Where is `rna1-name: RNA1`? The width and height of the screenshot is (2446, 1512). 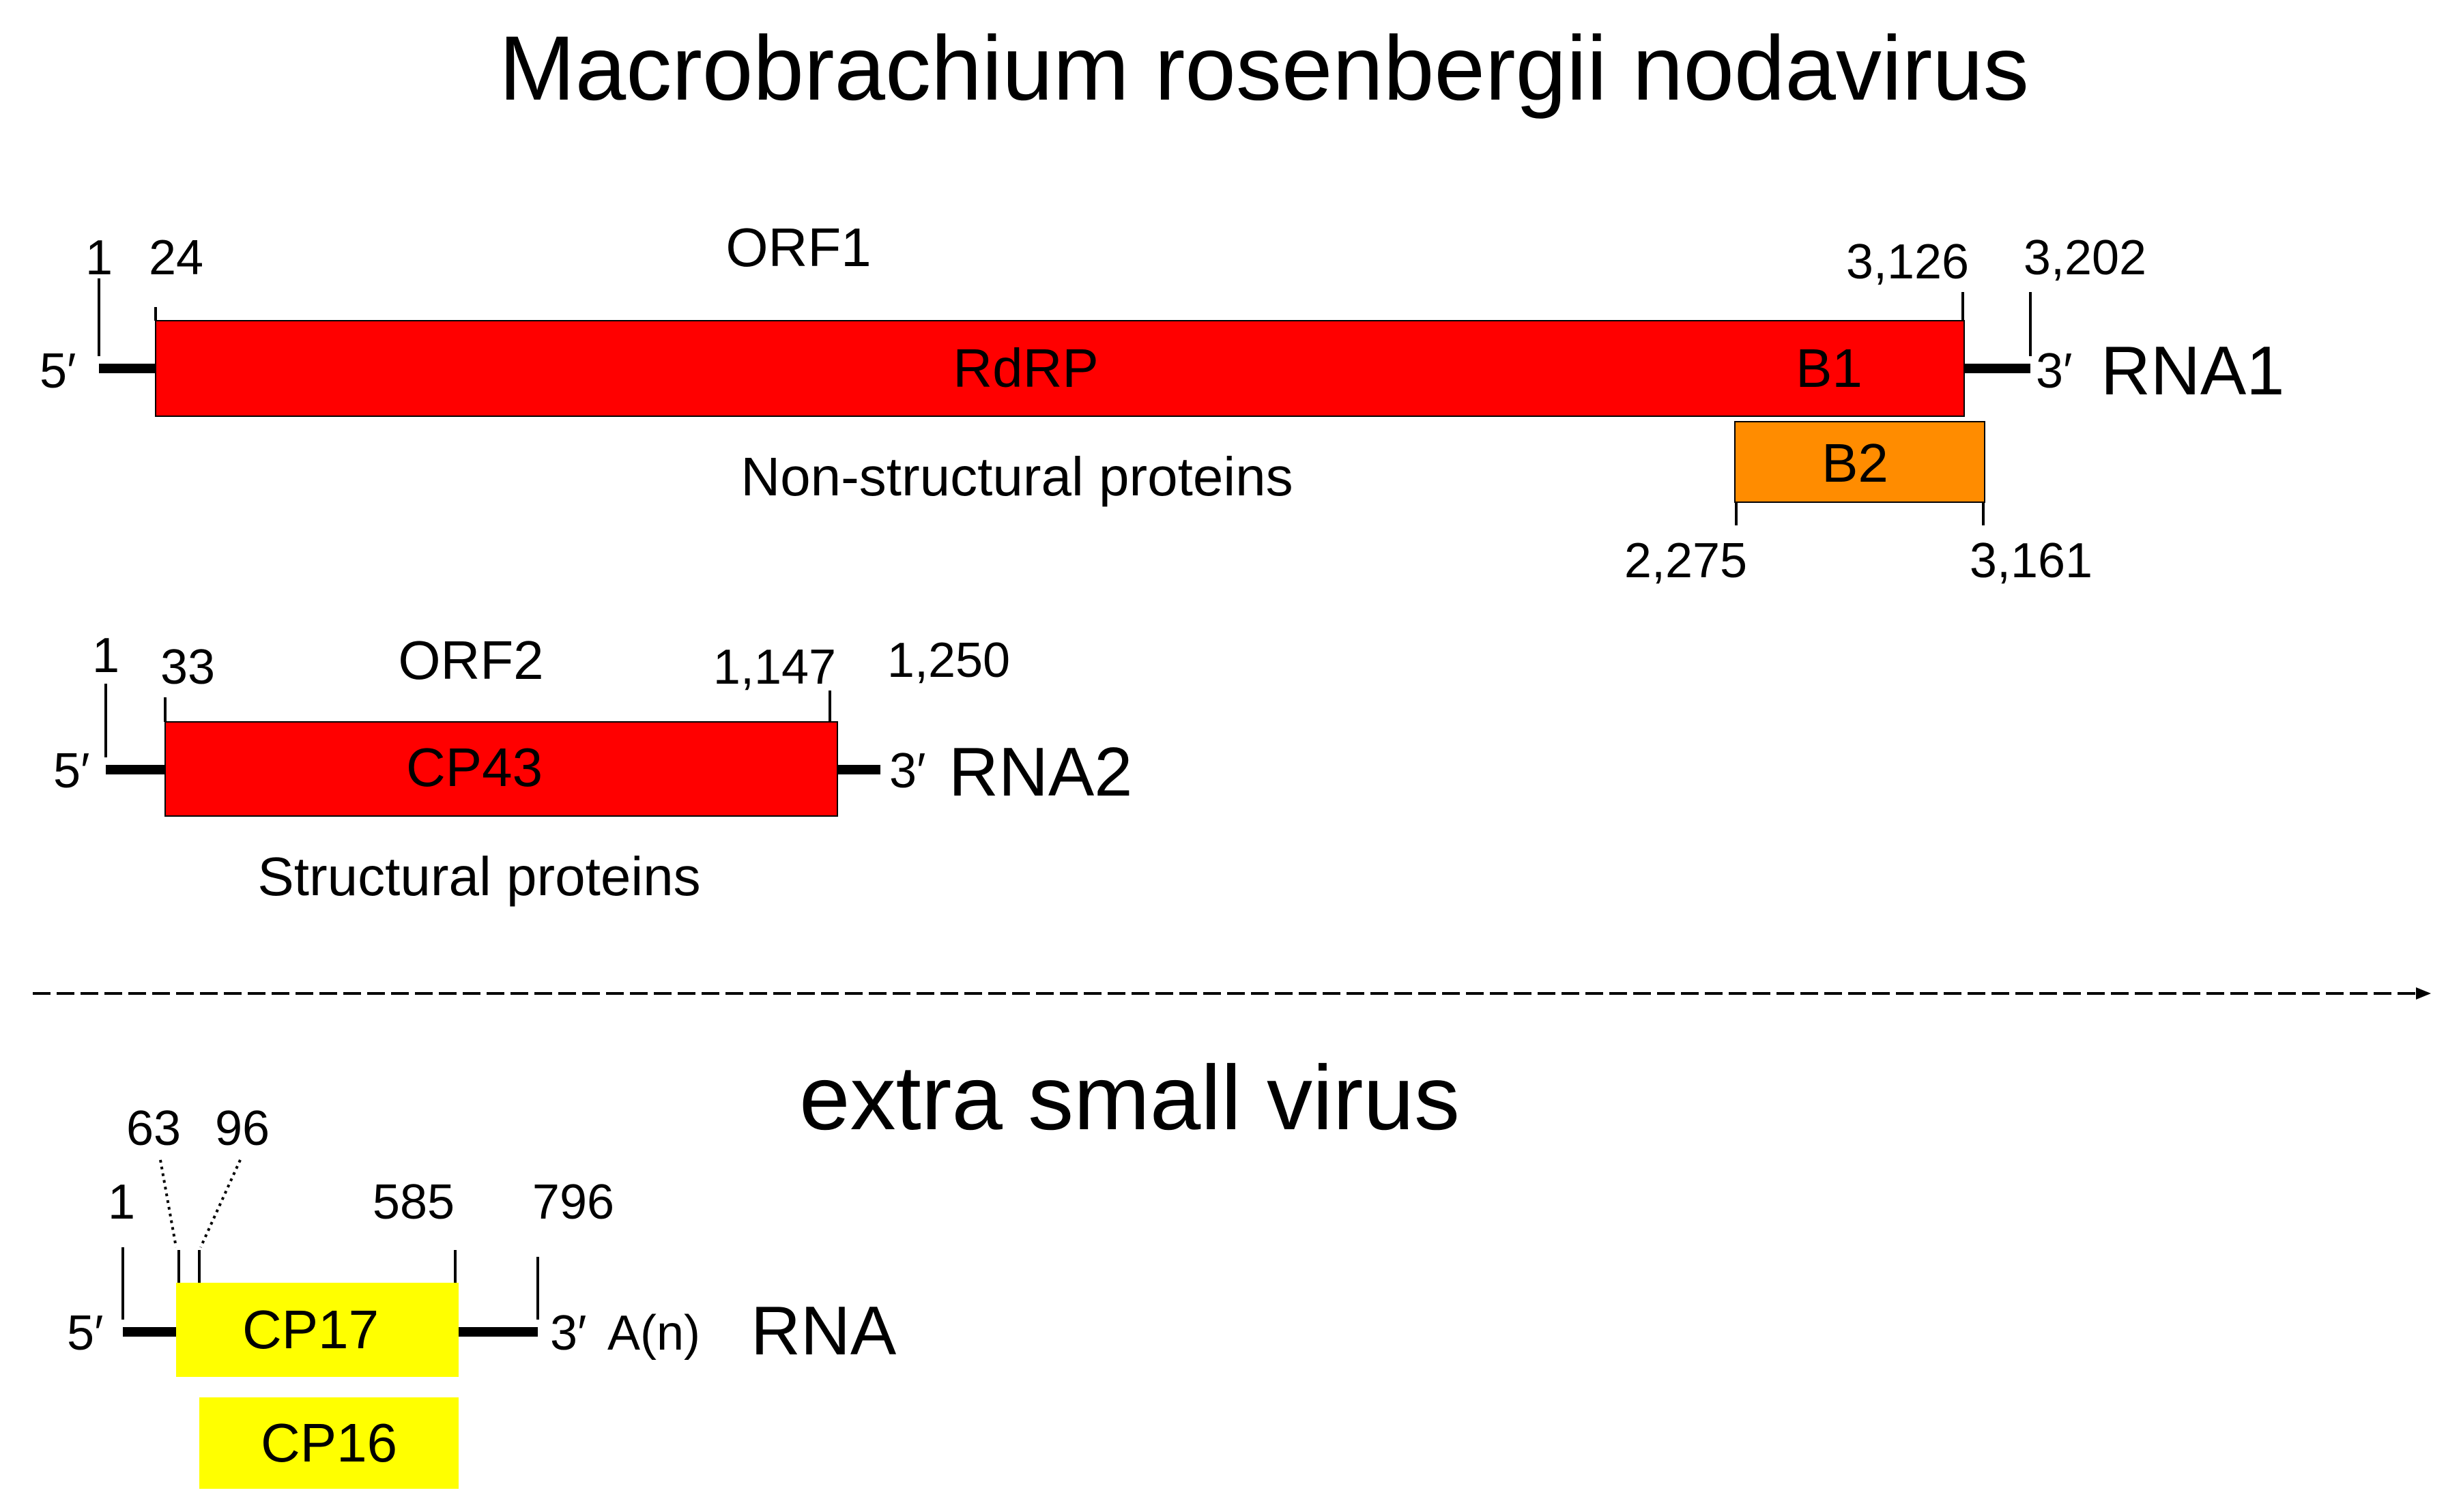
rna1-name: RNA1 is located at coordinates (2192, 371).